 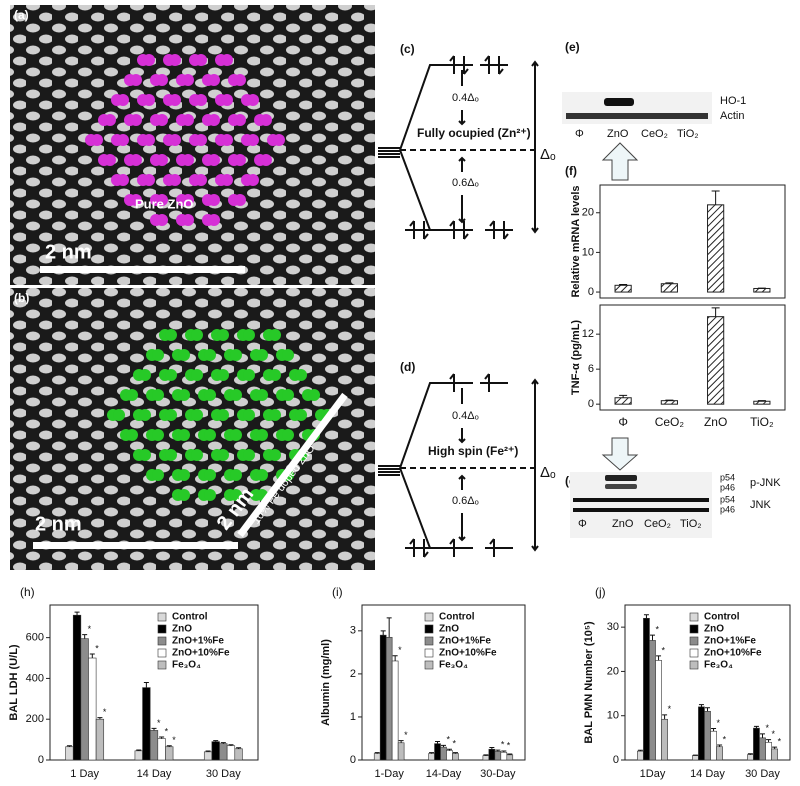 I want to click on state-label: High spin (Fe²⁺), so click(x=473, y=451).